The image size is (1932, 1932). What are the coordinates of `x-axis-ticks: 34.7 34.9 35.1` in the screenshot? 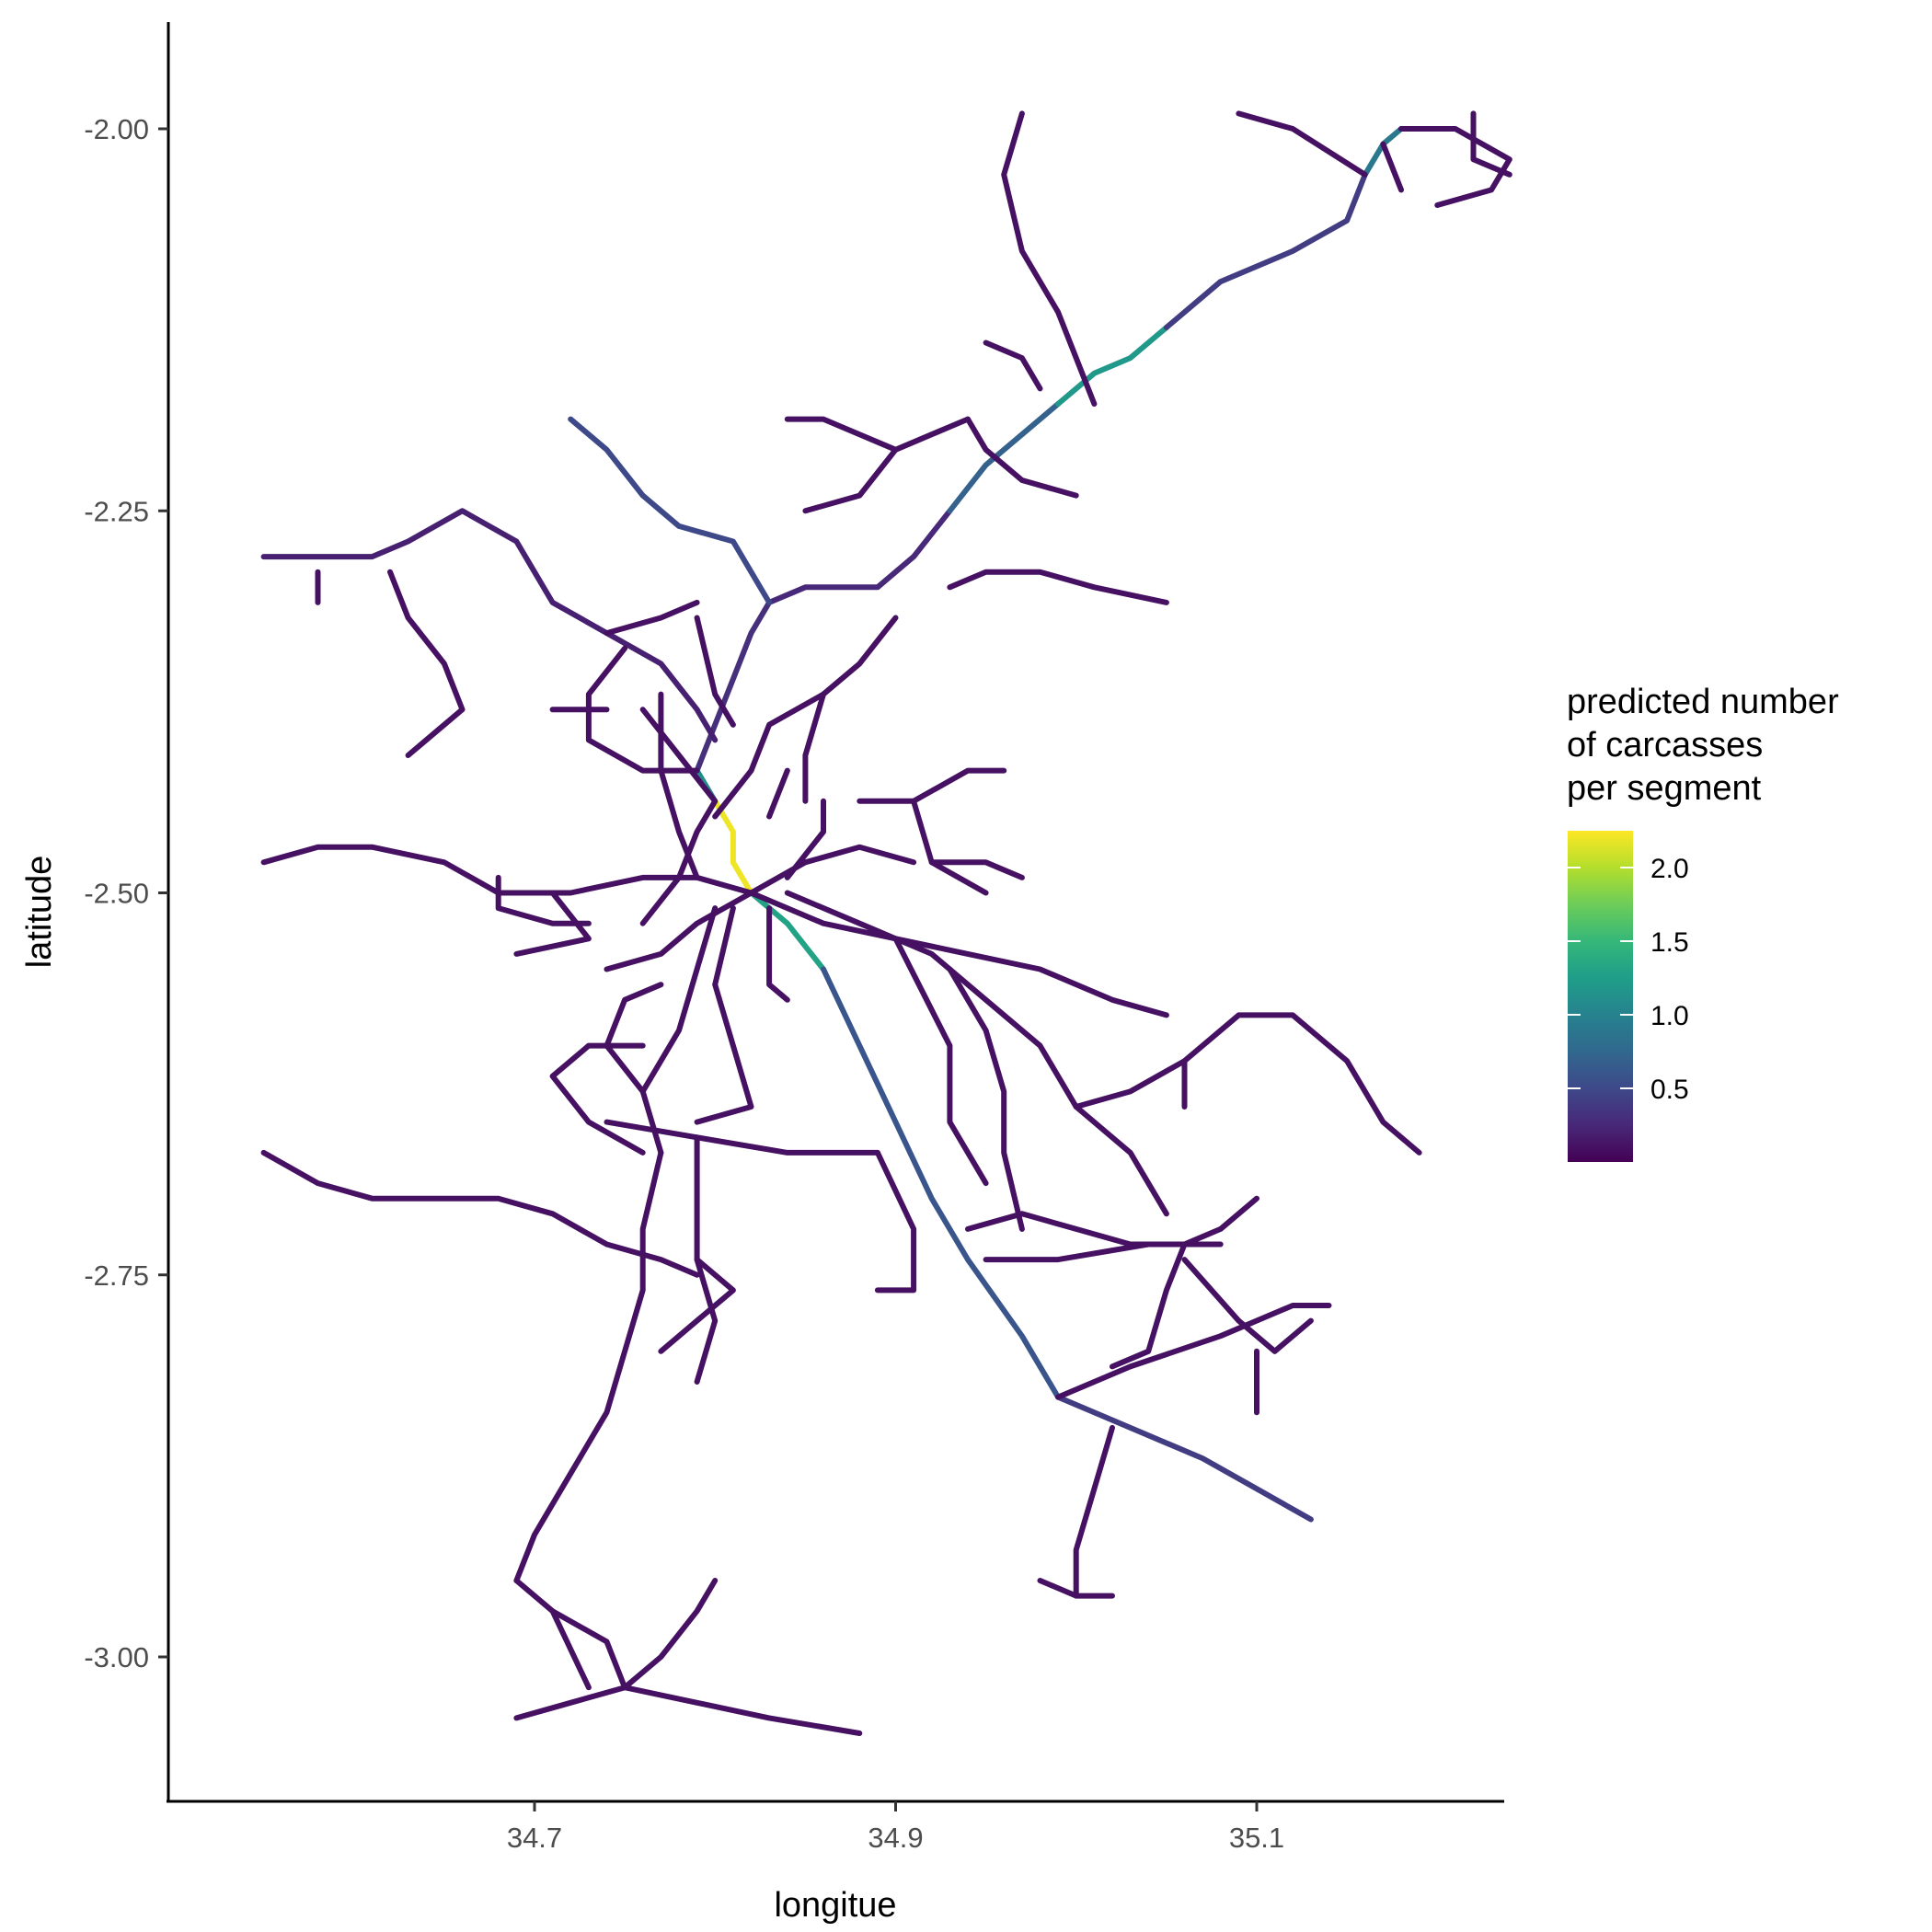 It's located at (895, 1827).